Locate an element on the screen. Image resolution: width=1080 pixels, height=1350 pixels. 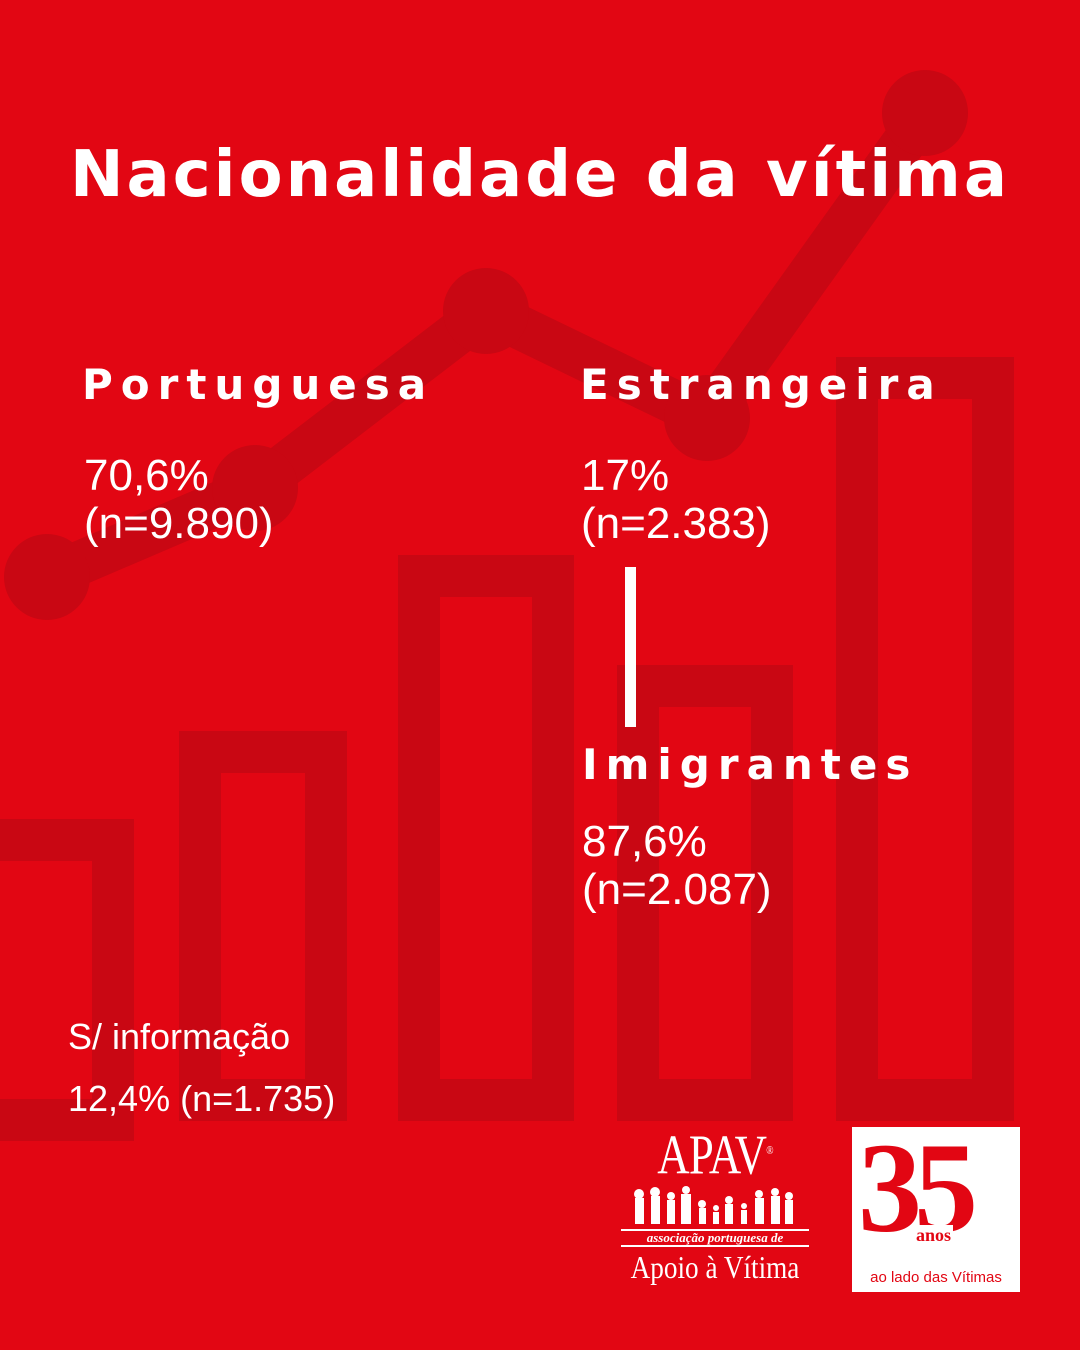
sem-informacao-value: 12,4% (n=1.735) is located at coordinates (202, 1098).